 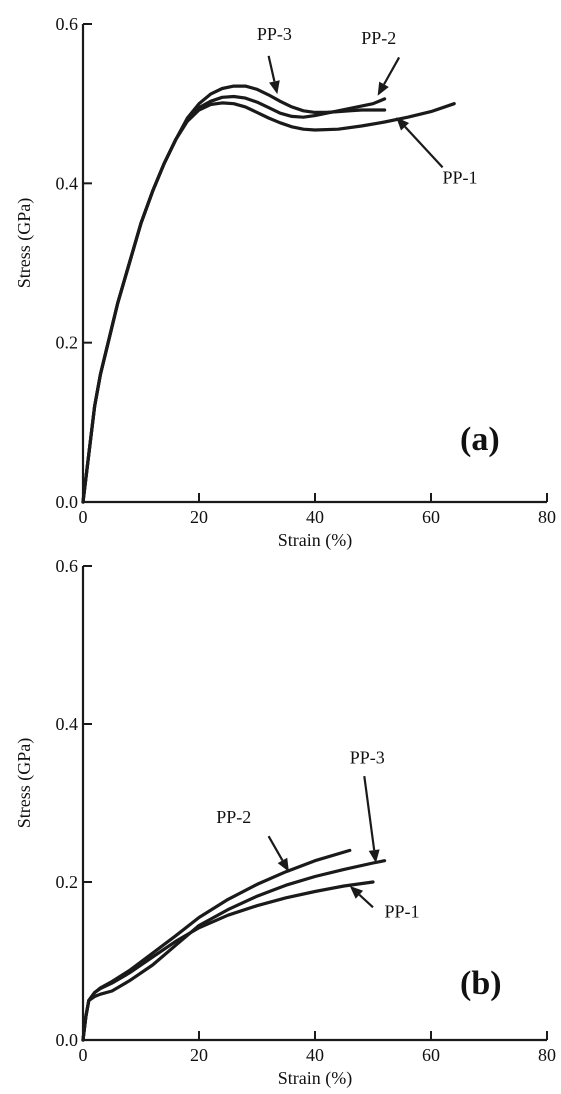 I want to click on arrow-head-icon, so click(x=274, y=87).